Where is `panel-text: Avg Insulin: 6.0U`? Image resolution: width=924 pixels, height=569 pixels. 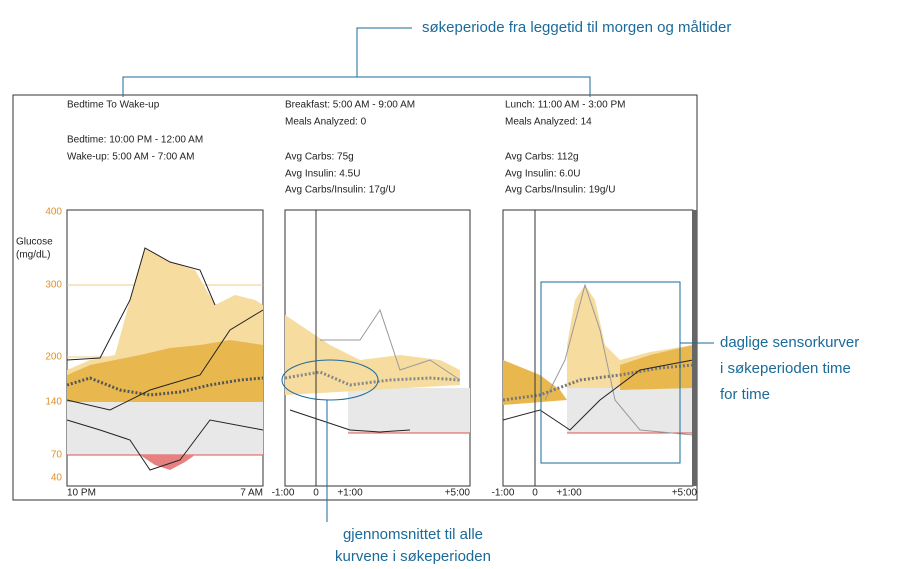 panel-text: Avg Insulin: 6.0U is located at coordinates (542, 174).